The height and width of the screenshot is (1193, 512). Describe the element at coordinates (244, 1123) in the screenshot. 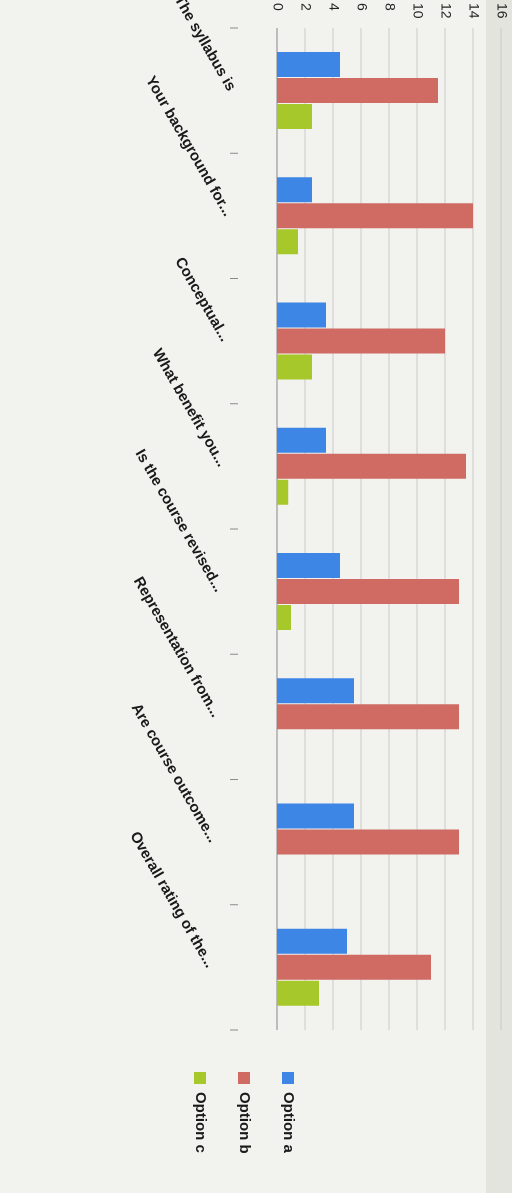

I see `legend-label-option-b: Option b` at that location.